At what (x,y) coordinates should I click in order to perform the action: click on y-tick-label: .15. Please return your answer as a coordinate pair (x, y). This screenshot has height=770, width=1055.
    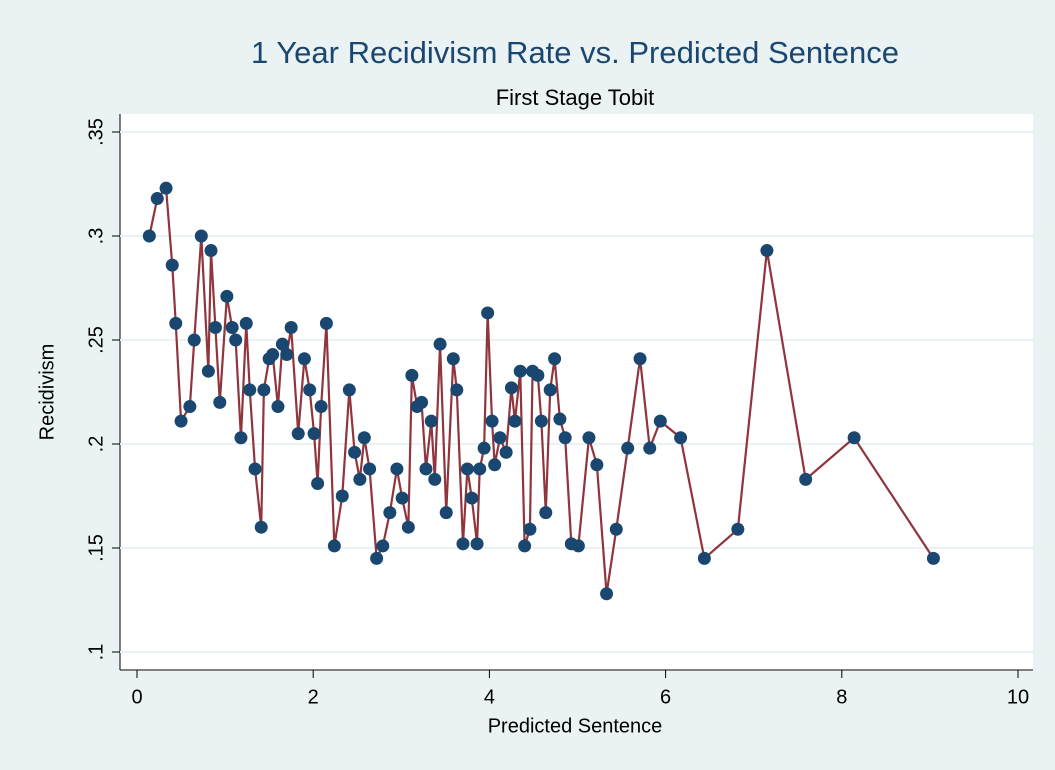
    Looking at the image, I should click on (96, 548).